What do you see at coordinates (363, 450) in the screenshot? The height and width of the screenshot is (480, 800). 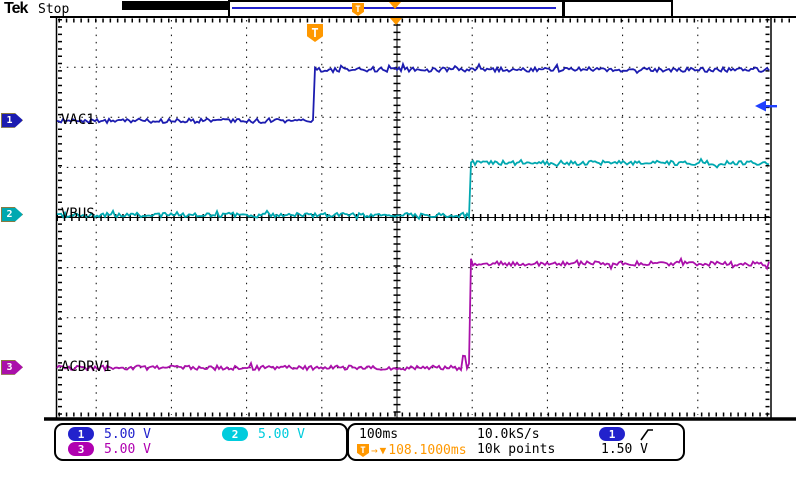 I see `delay-trigger-flag-icon: T` at bounding box center [363, 450].